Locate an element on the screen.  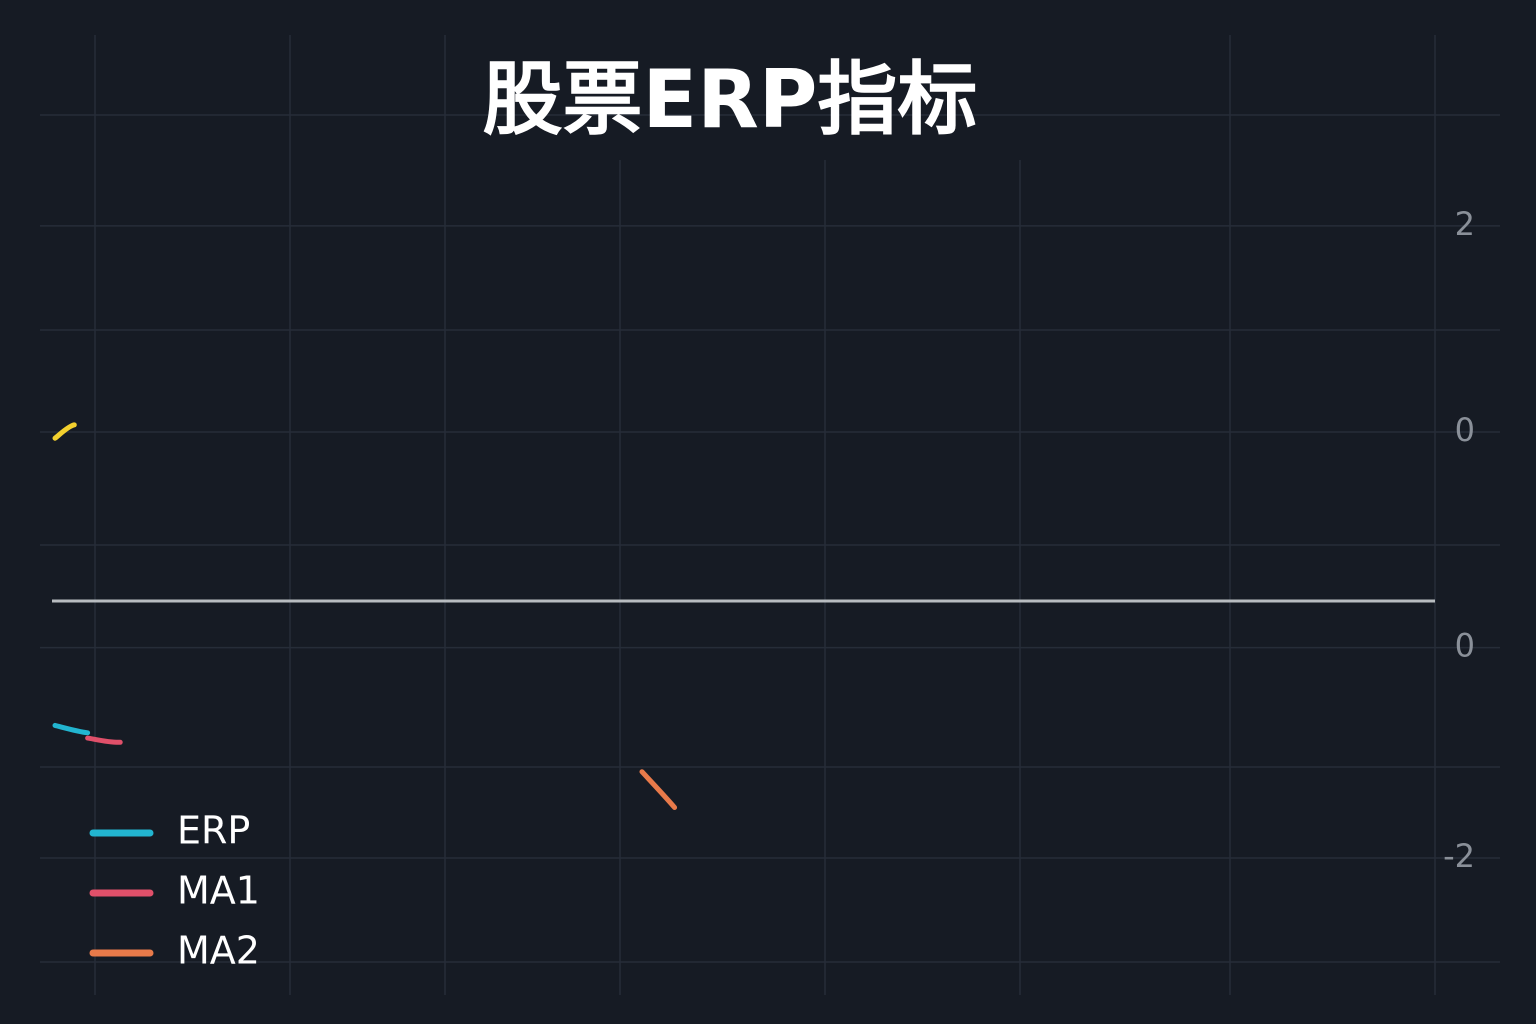
legend-label: MA1 is located at coordinates (218, 891).